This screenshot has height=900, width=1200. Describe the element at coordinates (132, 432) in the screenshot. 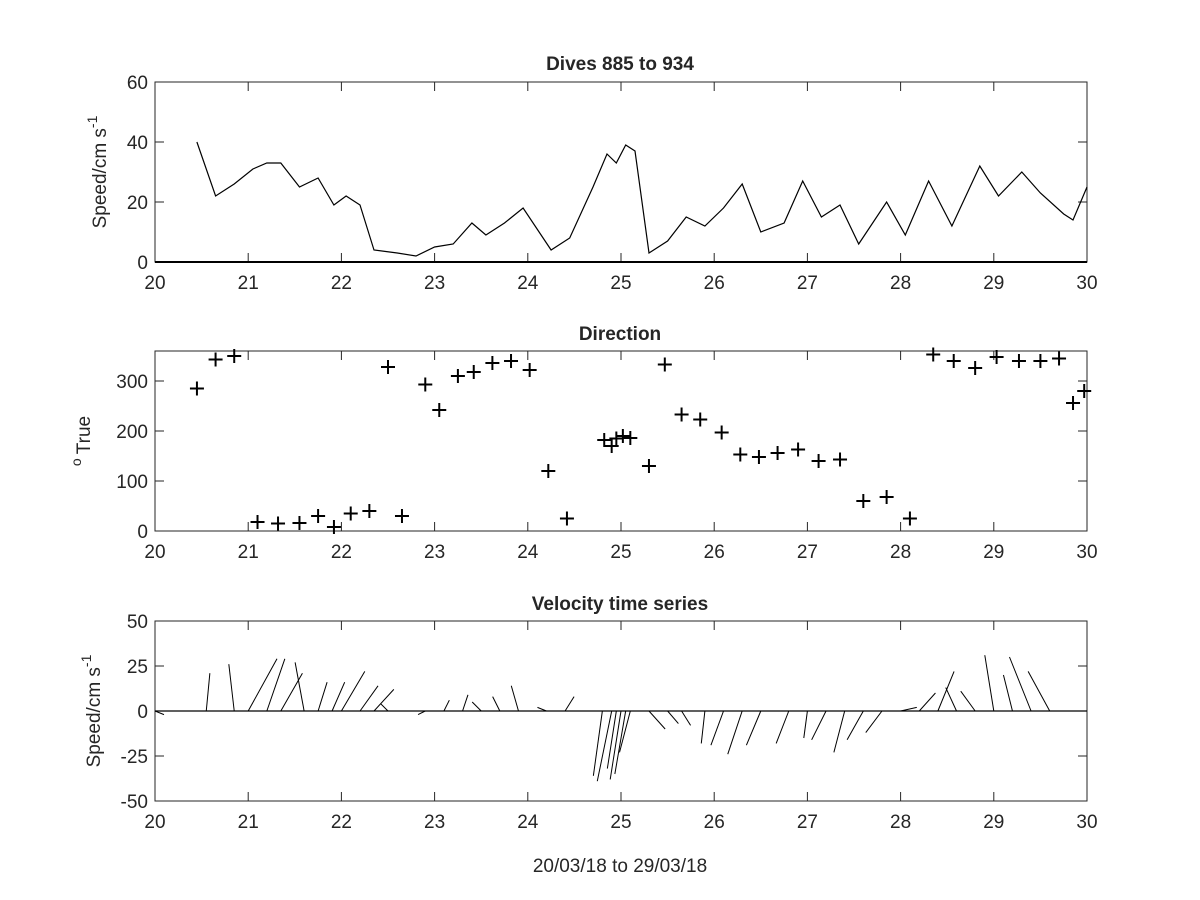

I see `direction-y-tick-label: 200` at that location.